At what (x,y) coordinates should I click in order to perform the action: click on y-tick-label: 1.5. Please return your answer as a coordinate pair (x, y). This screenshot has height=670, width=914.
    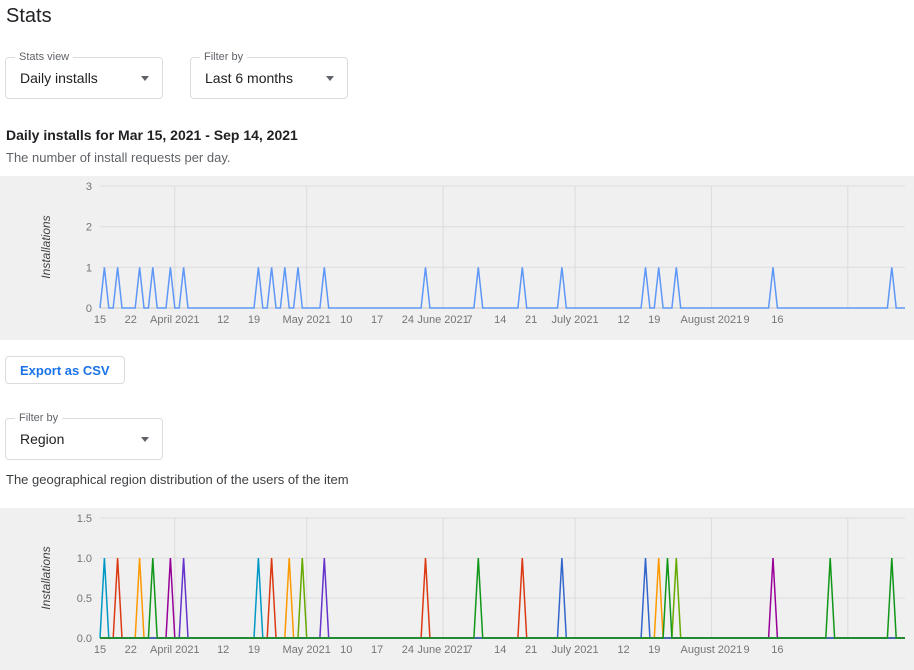
    Looking at the image, I should click on (84, 519).